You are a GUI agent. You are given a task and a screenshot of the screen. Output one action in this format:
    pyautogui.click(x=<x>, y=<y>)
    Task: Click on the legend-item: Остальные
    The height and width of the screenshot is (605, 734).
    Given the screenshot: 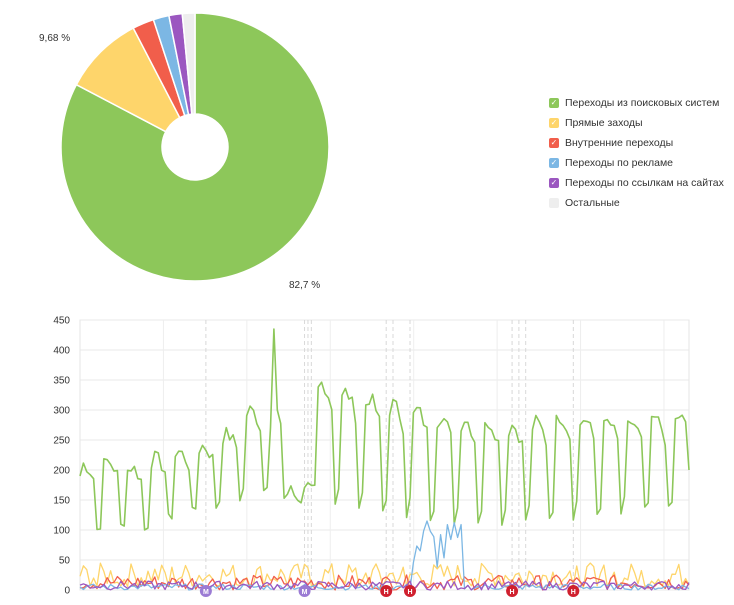 What is the action you would take?
    pyautogui.click(x=636, y=203)
    